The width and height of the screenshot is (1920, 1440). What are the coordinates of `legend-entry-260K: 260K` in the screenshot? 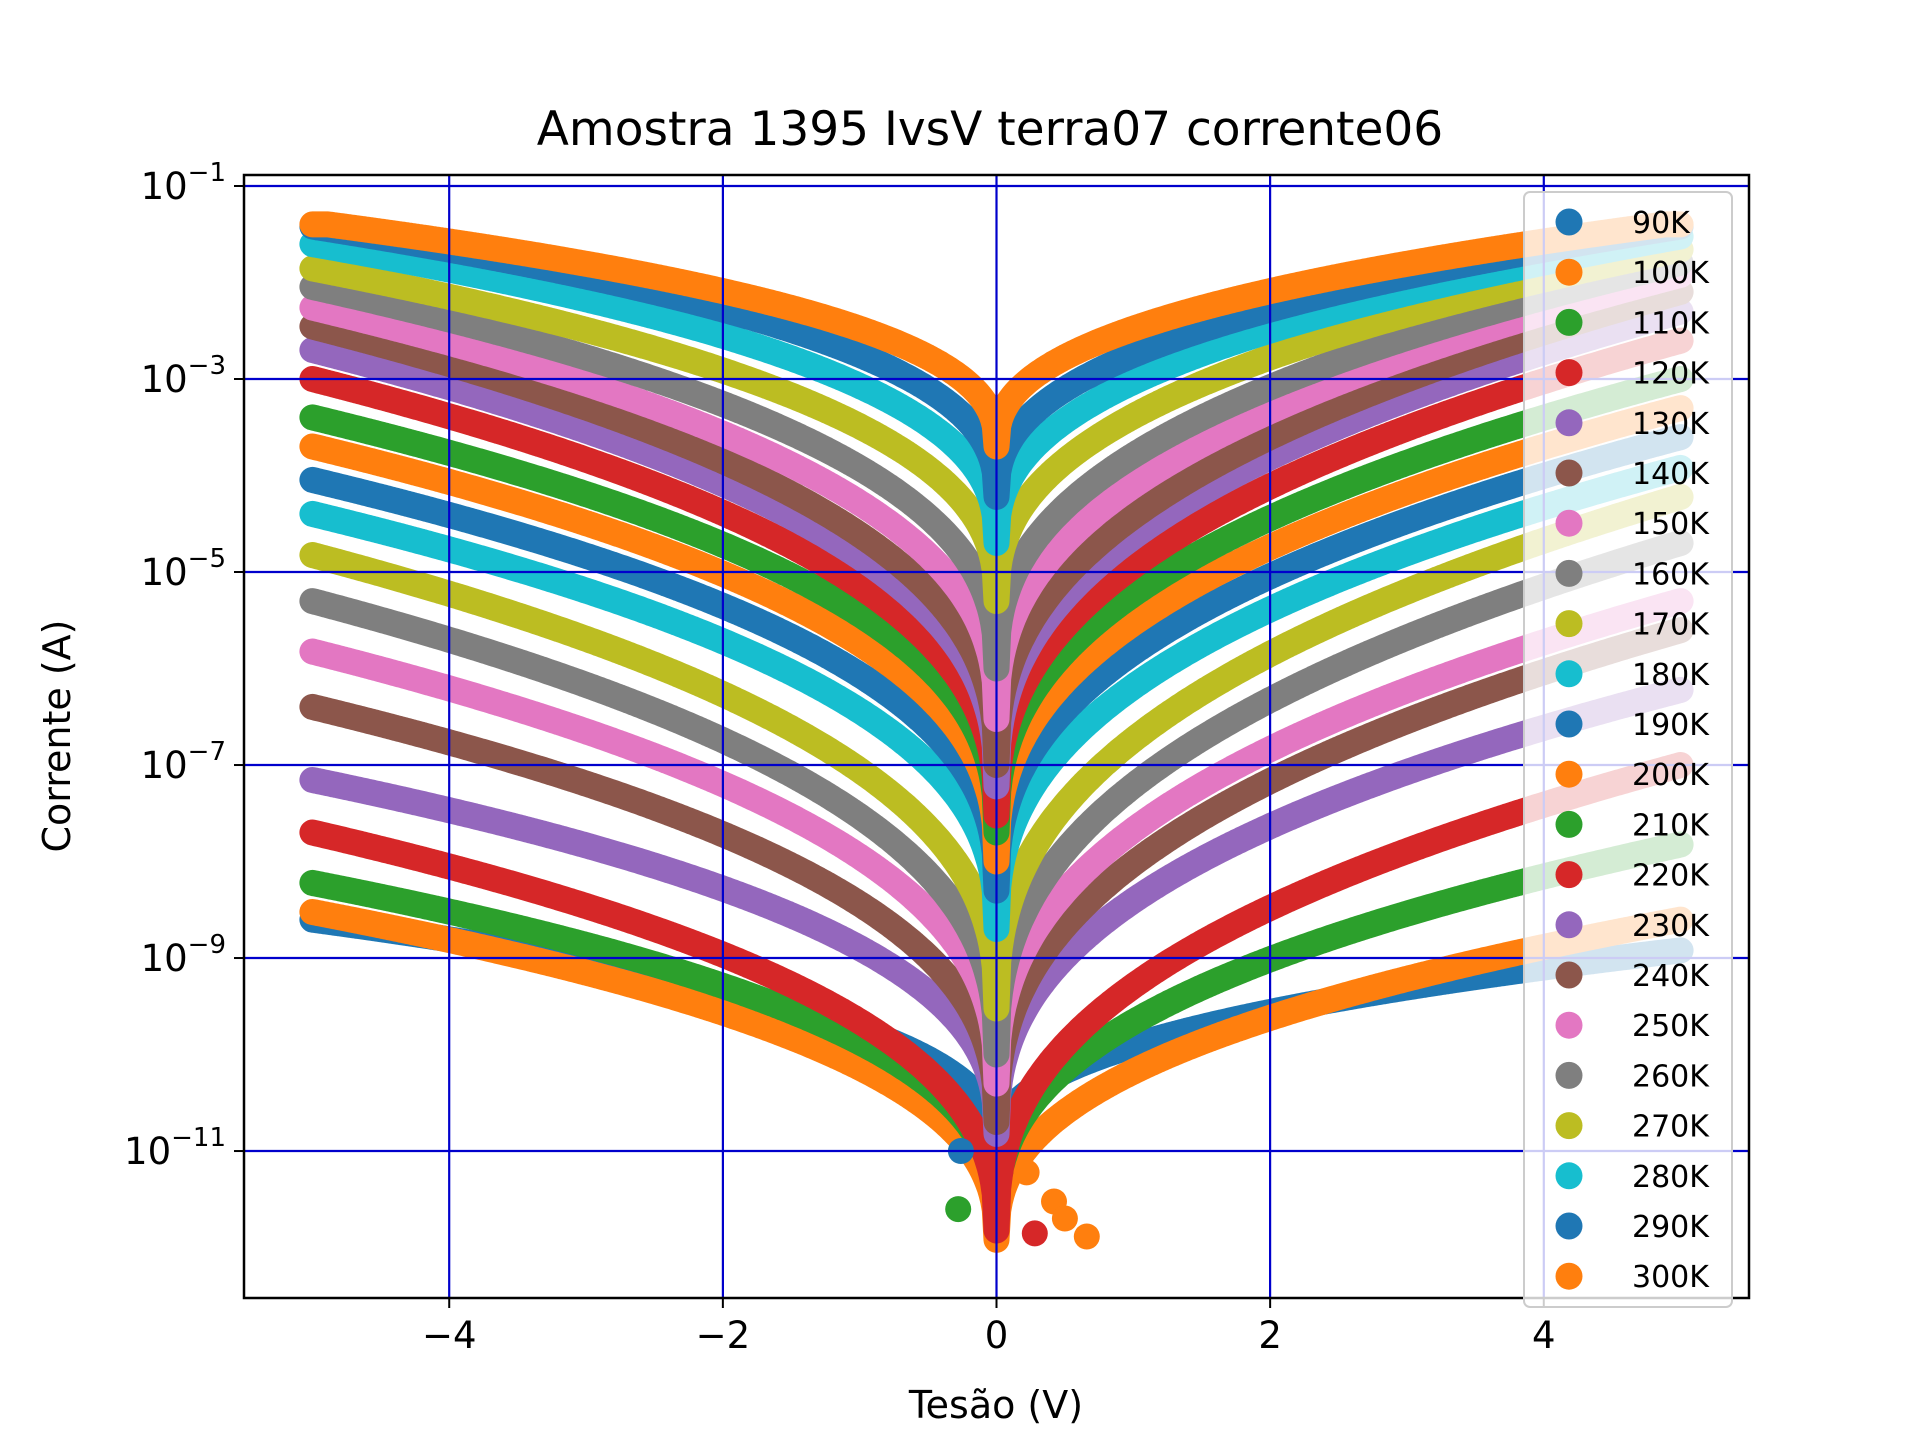 It's located at (1632, 1076).